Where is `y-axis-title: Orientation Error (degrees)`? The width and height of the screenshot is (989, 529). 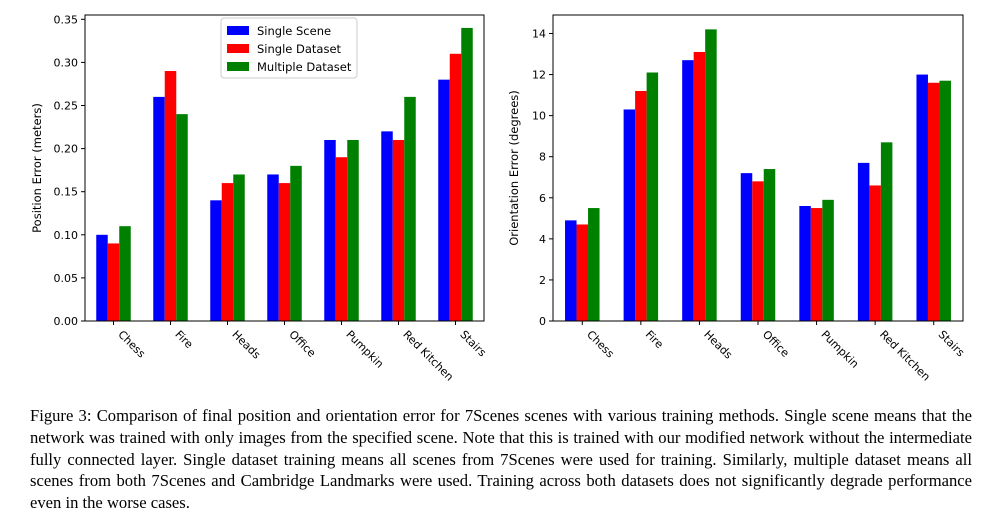 y-axis-title: Orientation Error (degrees) is located at coordinates (514, 168).